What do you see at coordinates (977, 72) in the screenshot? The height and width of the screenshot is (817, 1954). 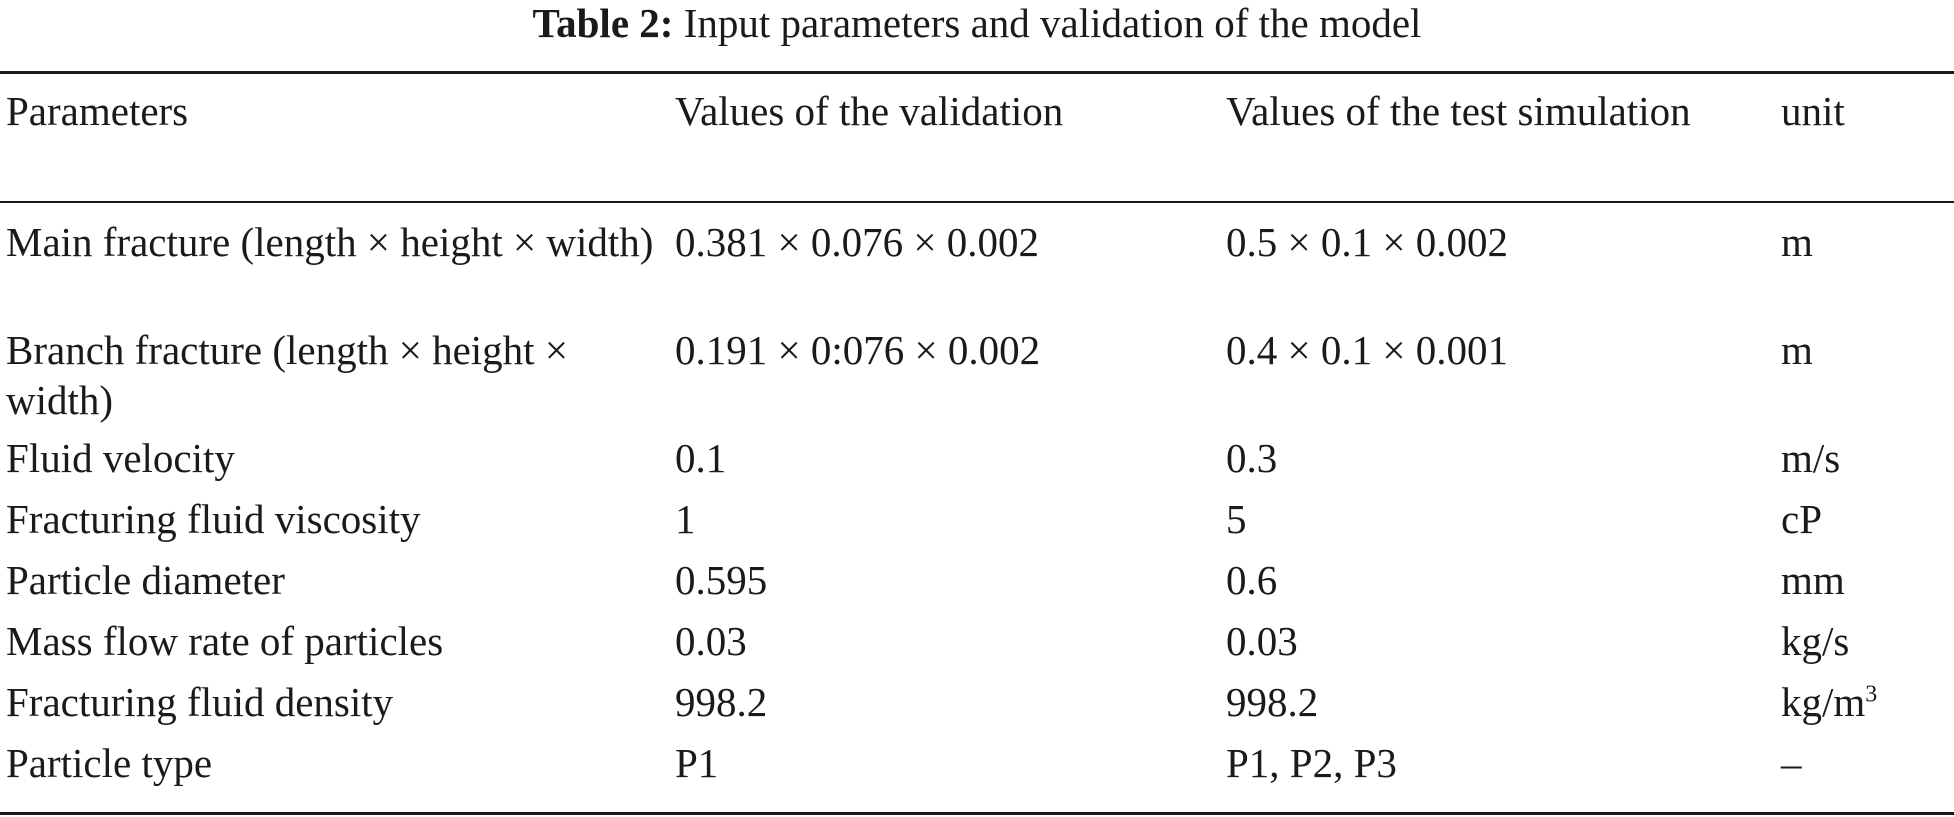 I see `table-top-rule` at bounding box center [977, 72].